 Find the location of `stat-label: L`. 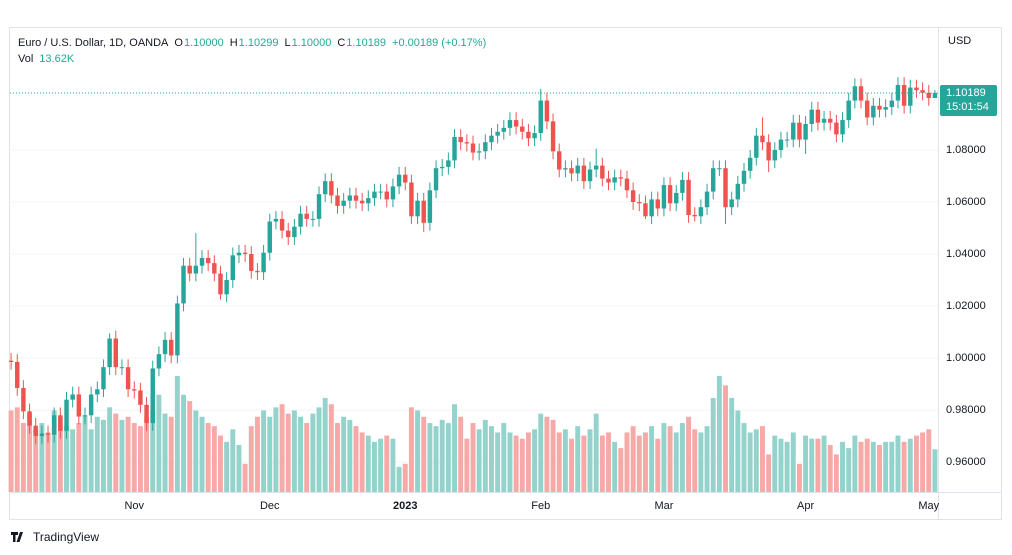

stat-label: L is located at coordinates (287, 43).